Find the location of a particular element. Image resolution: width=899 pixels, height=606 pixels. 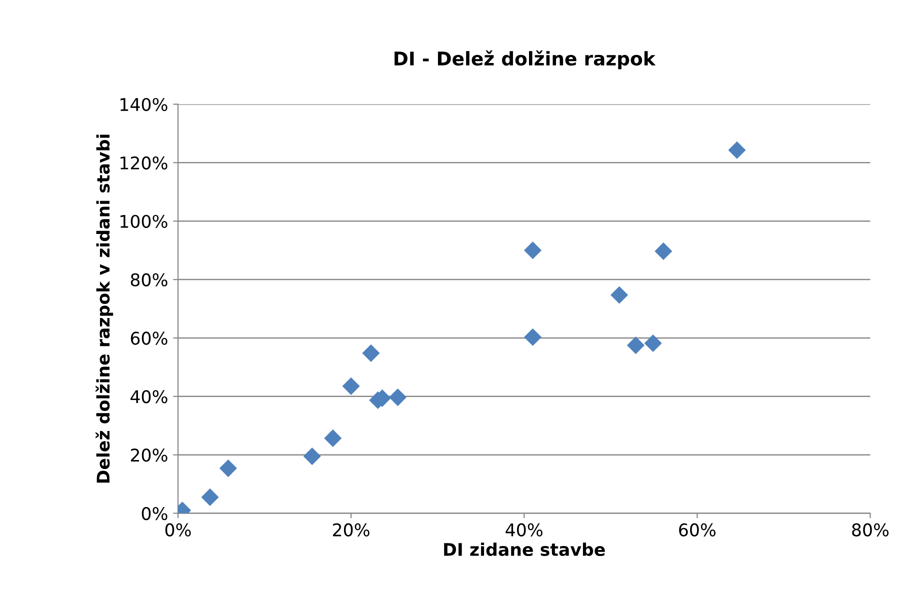

x-tick-label: 0% is located at coordinates (178, 529).